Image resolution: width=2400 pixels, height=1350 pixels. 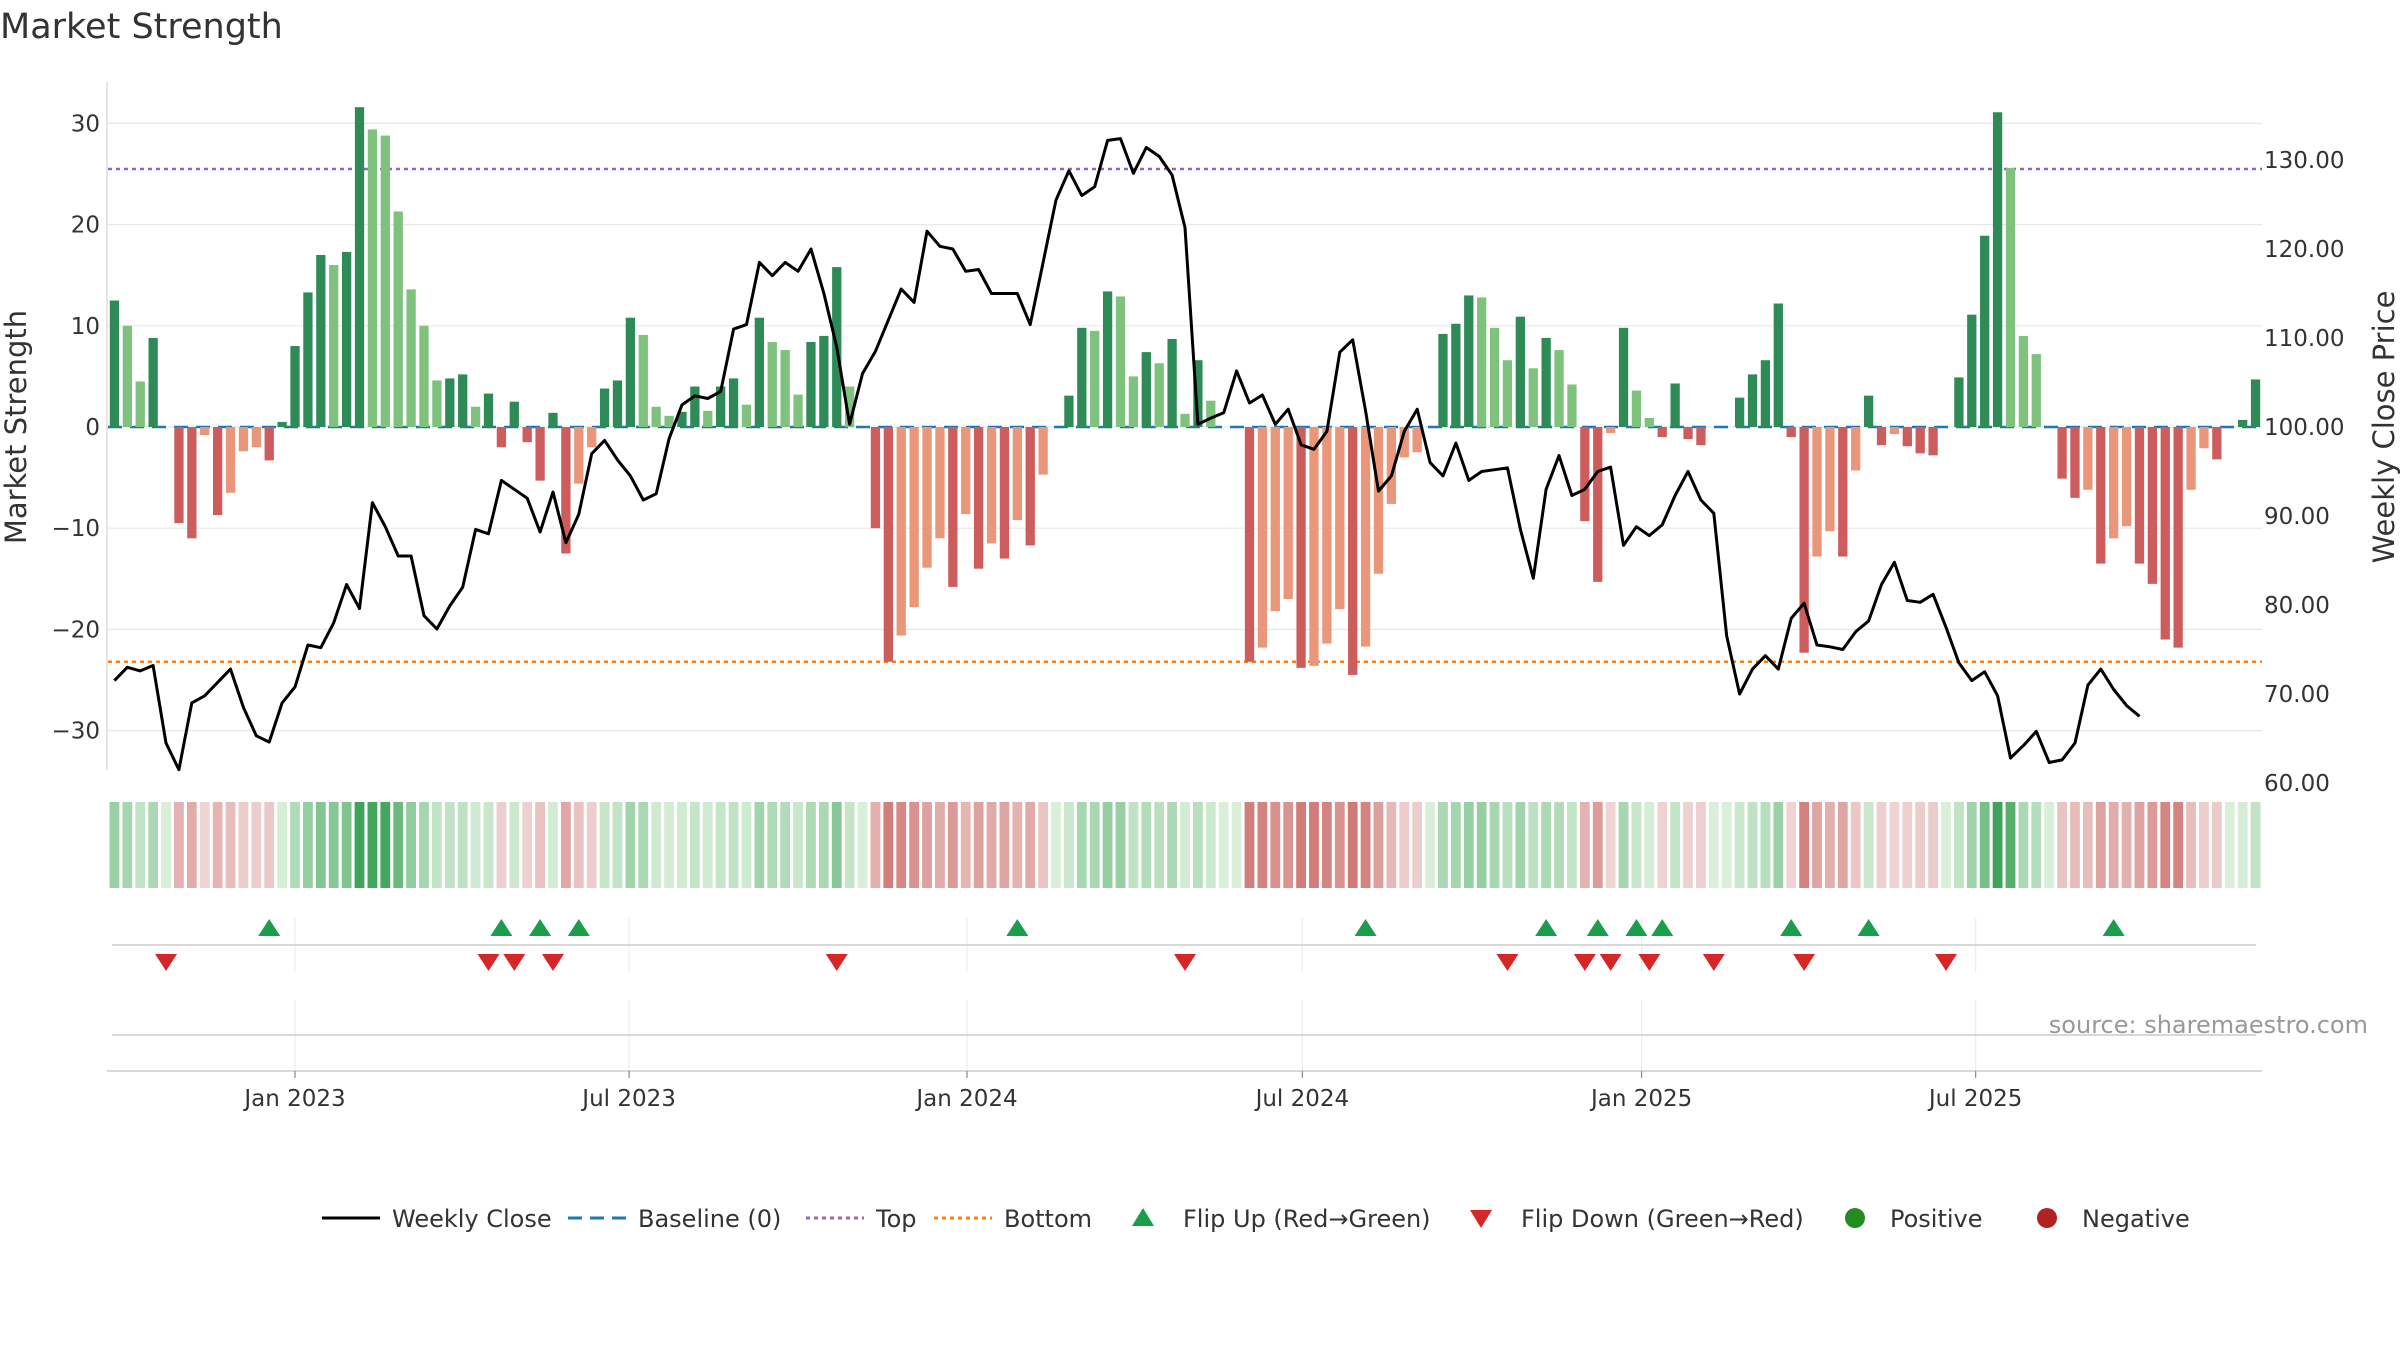 What do you see at coordinates (2297, 695) in the screenshot?
I see `right-tick-label: 70.00` at bounding box center [2297, 695].